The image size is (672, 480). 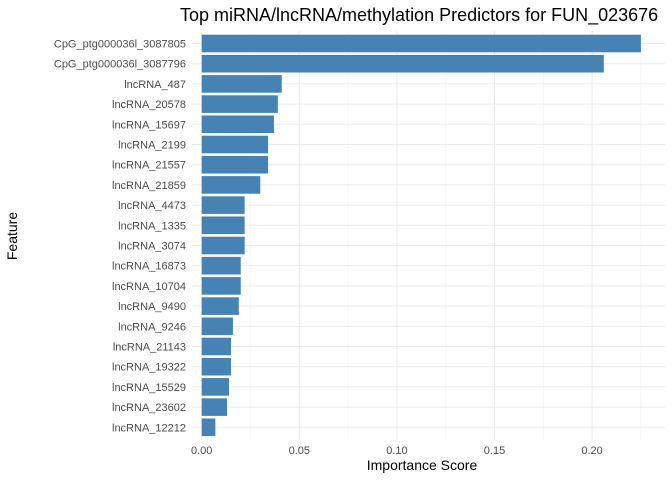 I want to click on y-tick-label: lncRNA_20578, so click(x=149, y=105).